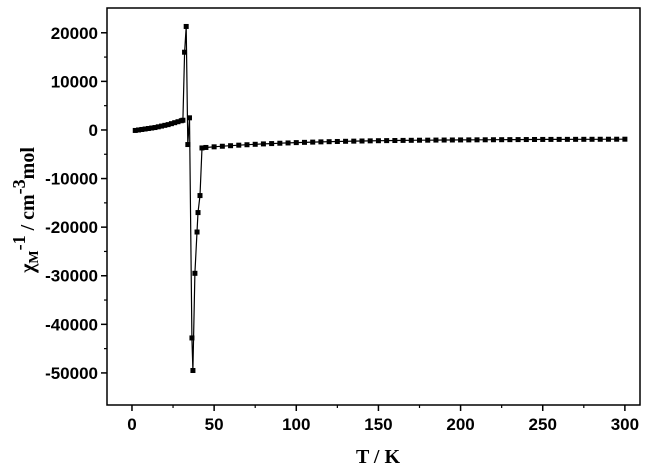  I want to click on y-tick-label: 20000, so click(74, 33).